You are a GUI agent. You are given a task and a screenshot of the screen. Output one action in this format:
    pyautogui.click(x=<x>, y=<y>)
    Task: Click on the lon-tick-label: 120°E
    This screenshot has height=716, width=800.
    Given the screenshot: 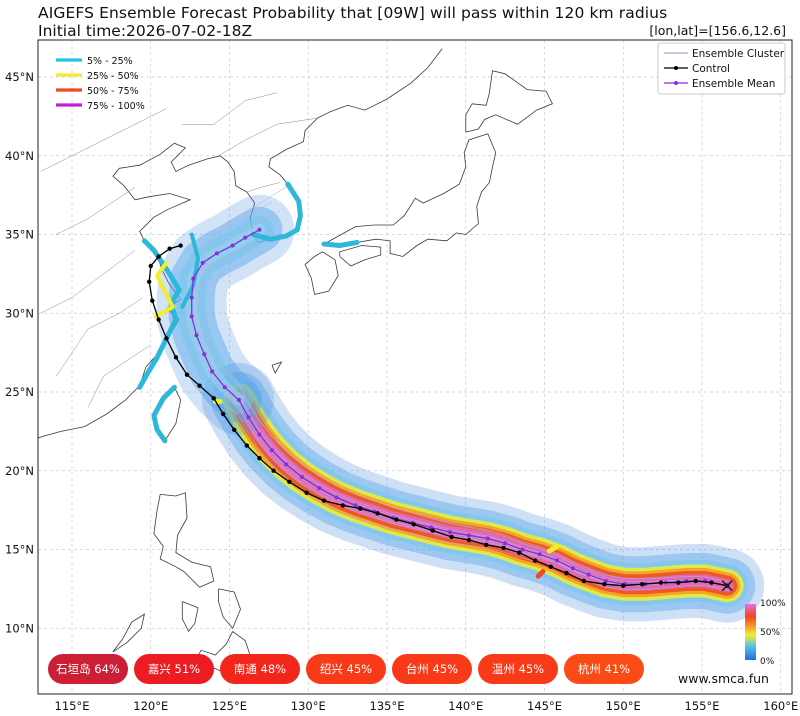 What is the action you would take?
    pyautogui.click(x=150, y=706)
    